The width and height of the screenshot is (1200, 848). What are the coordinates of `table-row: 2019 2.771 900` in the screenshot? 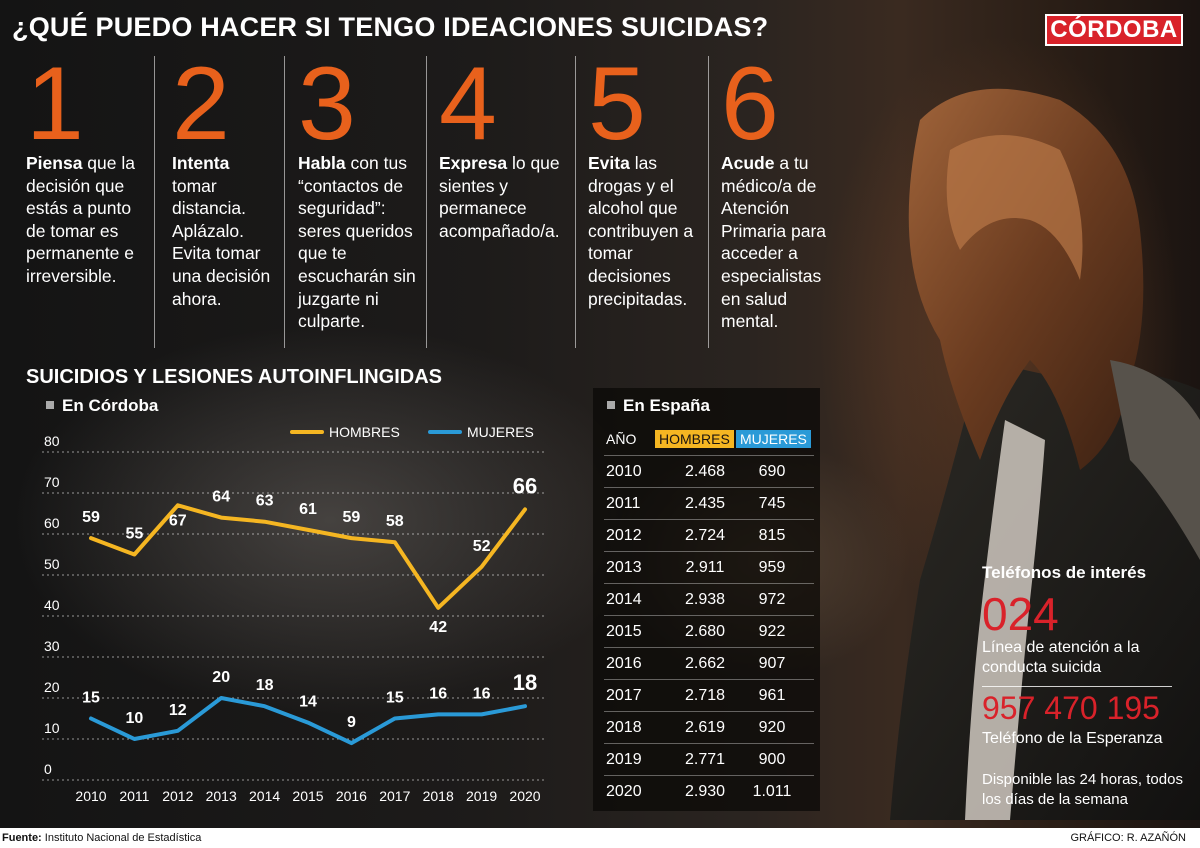 It's located at (709, 759).